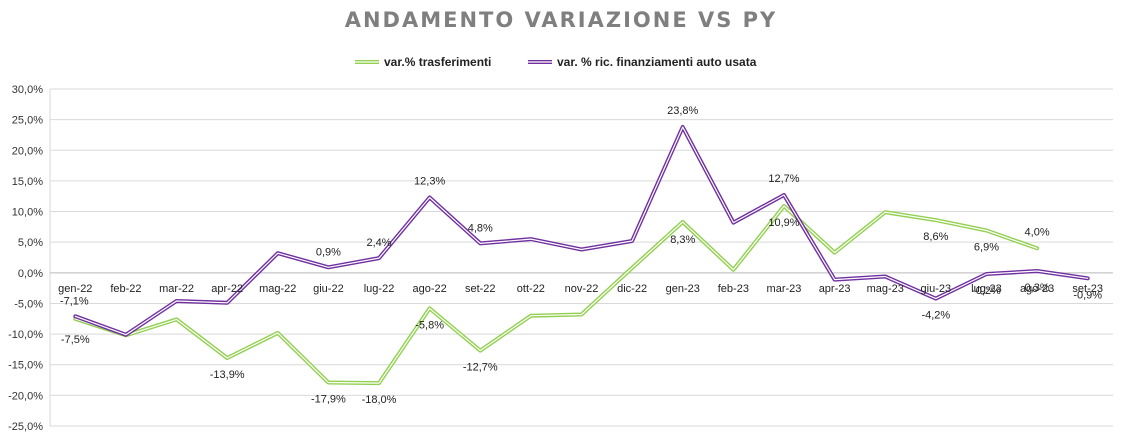 This screenshot has width=1122, height=442. What do you see at coordinates (27, 151) in the screenshot?
I see `y-tick-label: 20,0%` at bounding box center [27, 151].